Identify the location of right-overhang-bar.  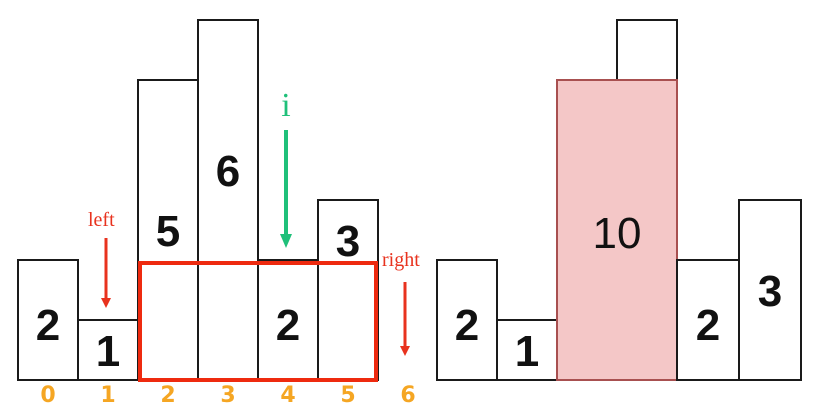
(647, 50).